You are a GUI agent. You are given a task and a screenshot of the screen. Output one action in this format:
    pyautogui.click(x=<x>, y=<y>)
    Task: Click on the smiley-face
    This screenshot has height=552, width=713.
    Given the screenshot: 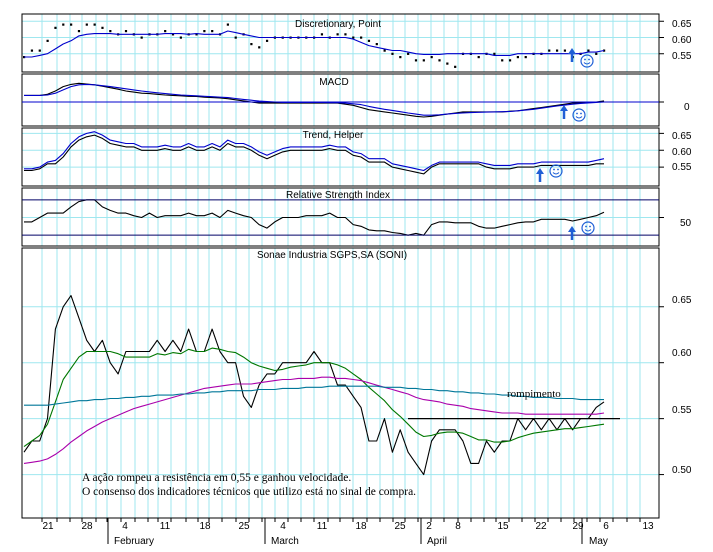 What is the action you would take?
    pyautogui.click(x=587, y=61)
    